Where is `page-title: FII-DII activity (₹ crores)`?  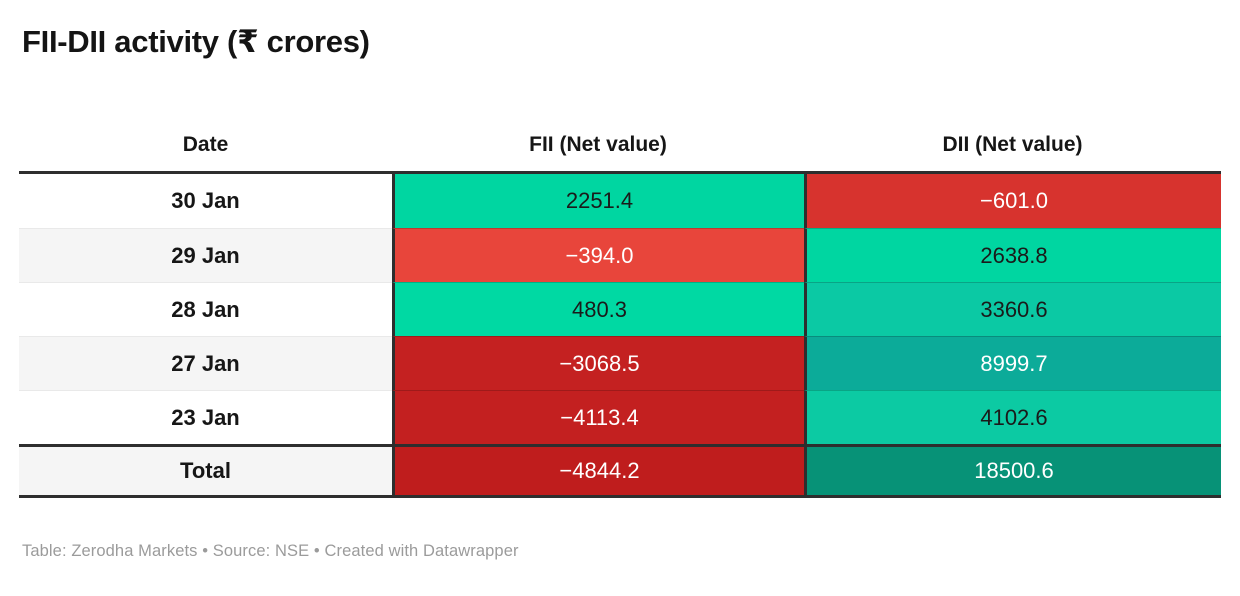 page-title: FII-DII activity (₹ crores) is located at coordinates (196, 41).